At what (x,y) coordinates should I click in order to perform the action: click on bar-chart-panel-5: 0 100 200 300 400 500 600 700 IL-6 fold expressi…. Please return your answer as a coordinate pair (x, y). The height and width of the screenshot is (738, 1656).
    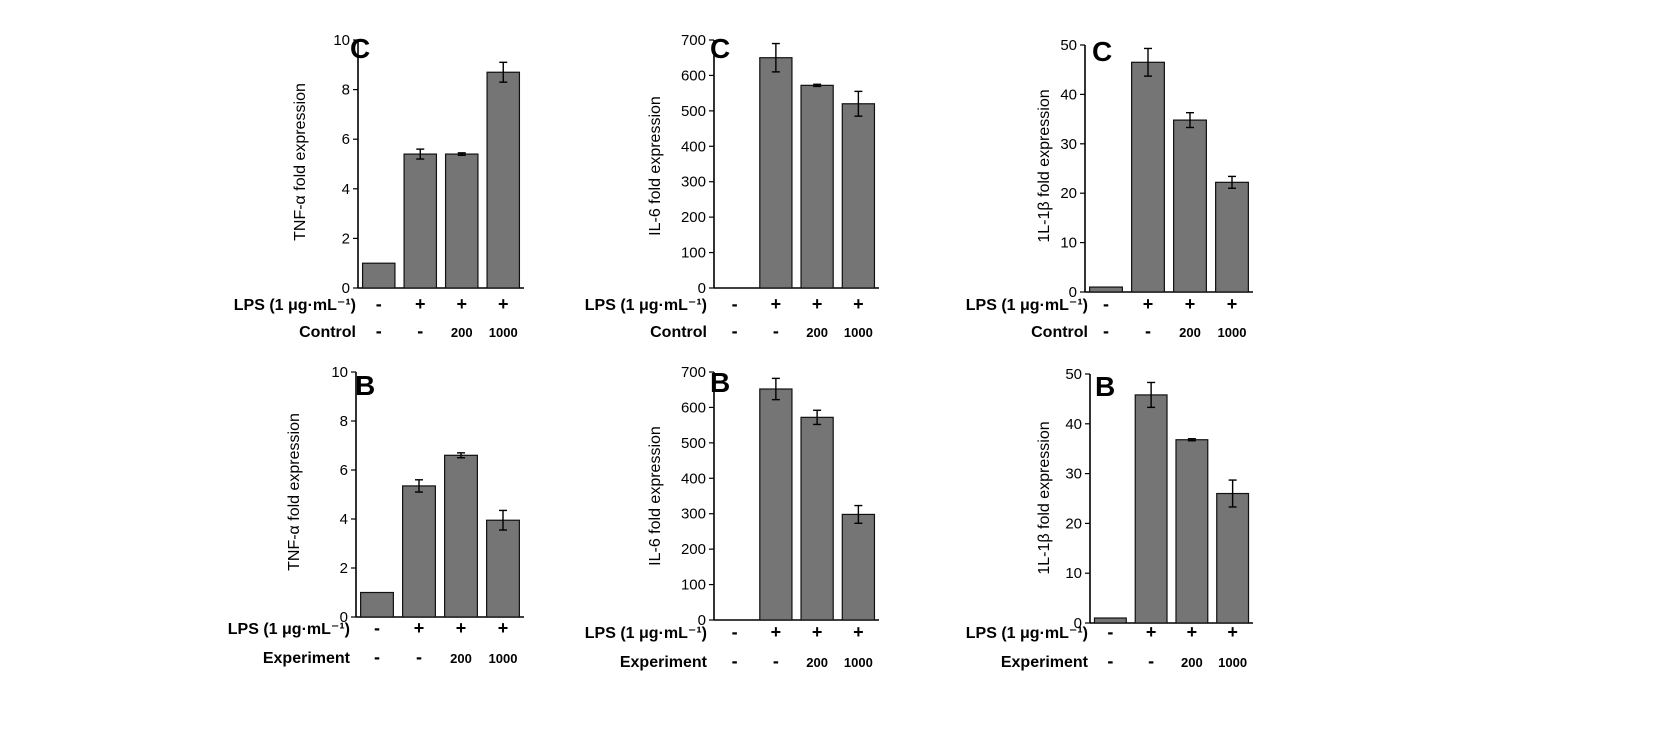
    Looking at the image, I should click on (732, 517).